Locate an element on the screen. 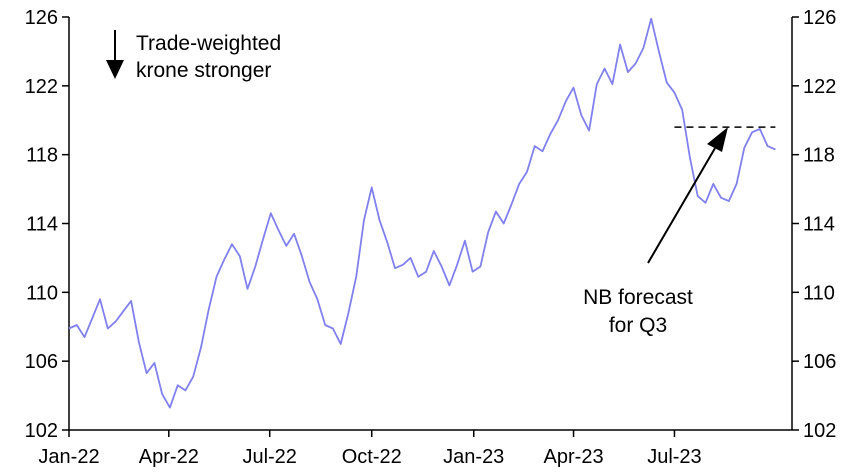  y-tick-label-left: 114 is located at coordinates (42, 225).